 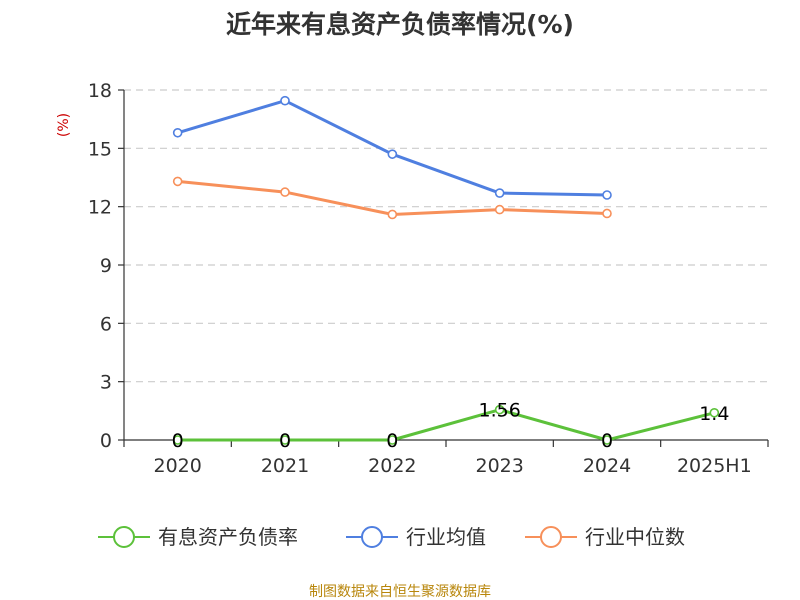 I want to click on y-axis-unit-label: (%), so click(x=64, y=125).